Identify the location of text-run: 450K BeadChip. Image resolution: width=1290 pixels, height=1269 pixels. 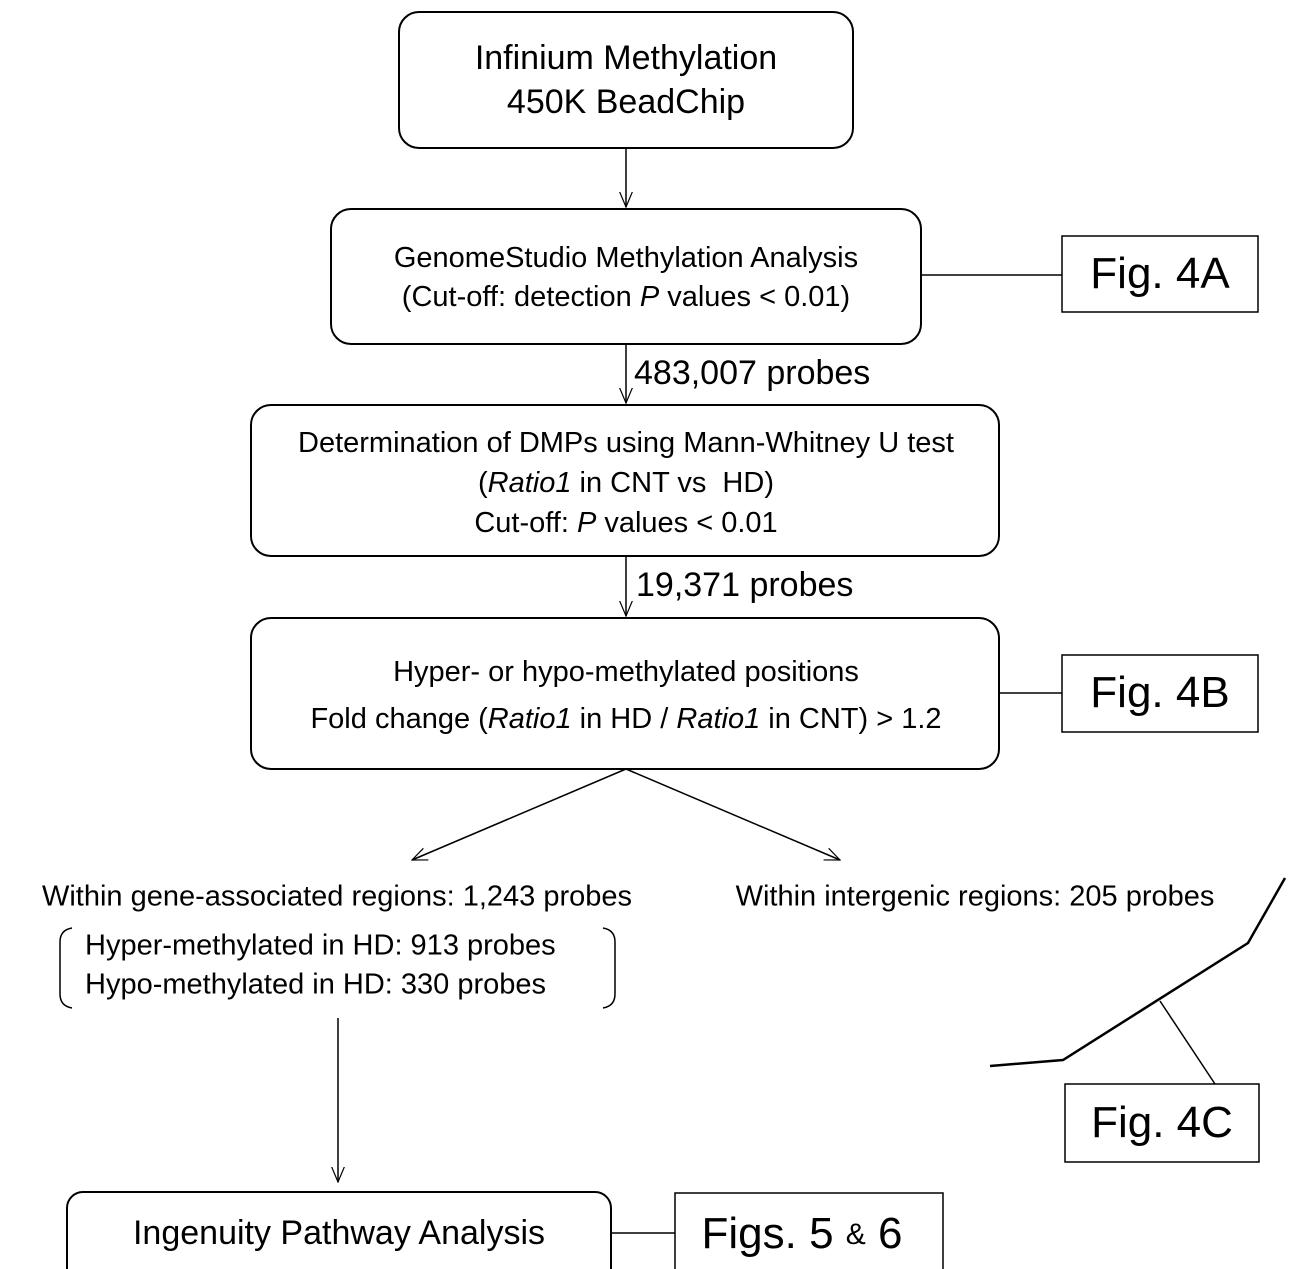
(626, 102).